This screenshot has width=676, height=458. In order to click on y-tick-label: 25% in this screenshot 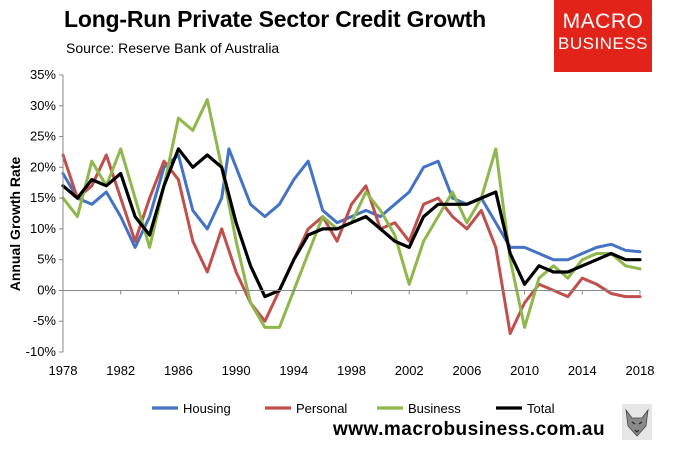, I will do `click(43, 136)`.